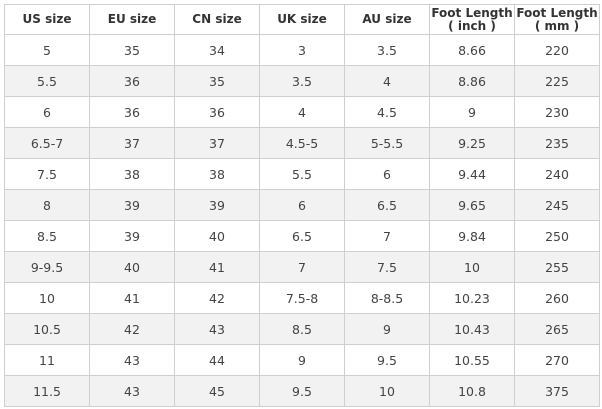 This screenshot has width=602, height=409. What do you see at coordinates (47, 50) in the screenshot?
I see `table-cell: 5` at bounding box center [47, 50].